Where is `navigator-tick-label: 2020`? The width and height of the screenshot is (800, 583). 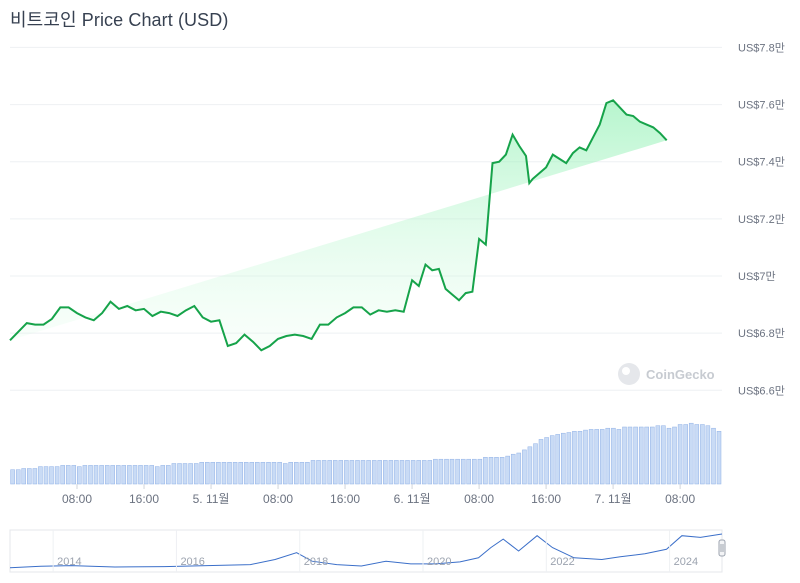
navigator-tick-label: 2020 is located at coordinates (439, 562).